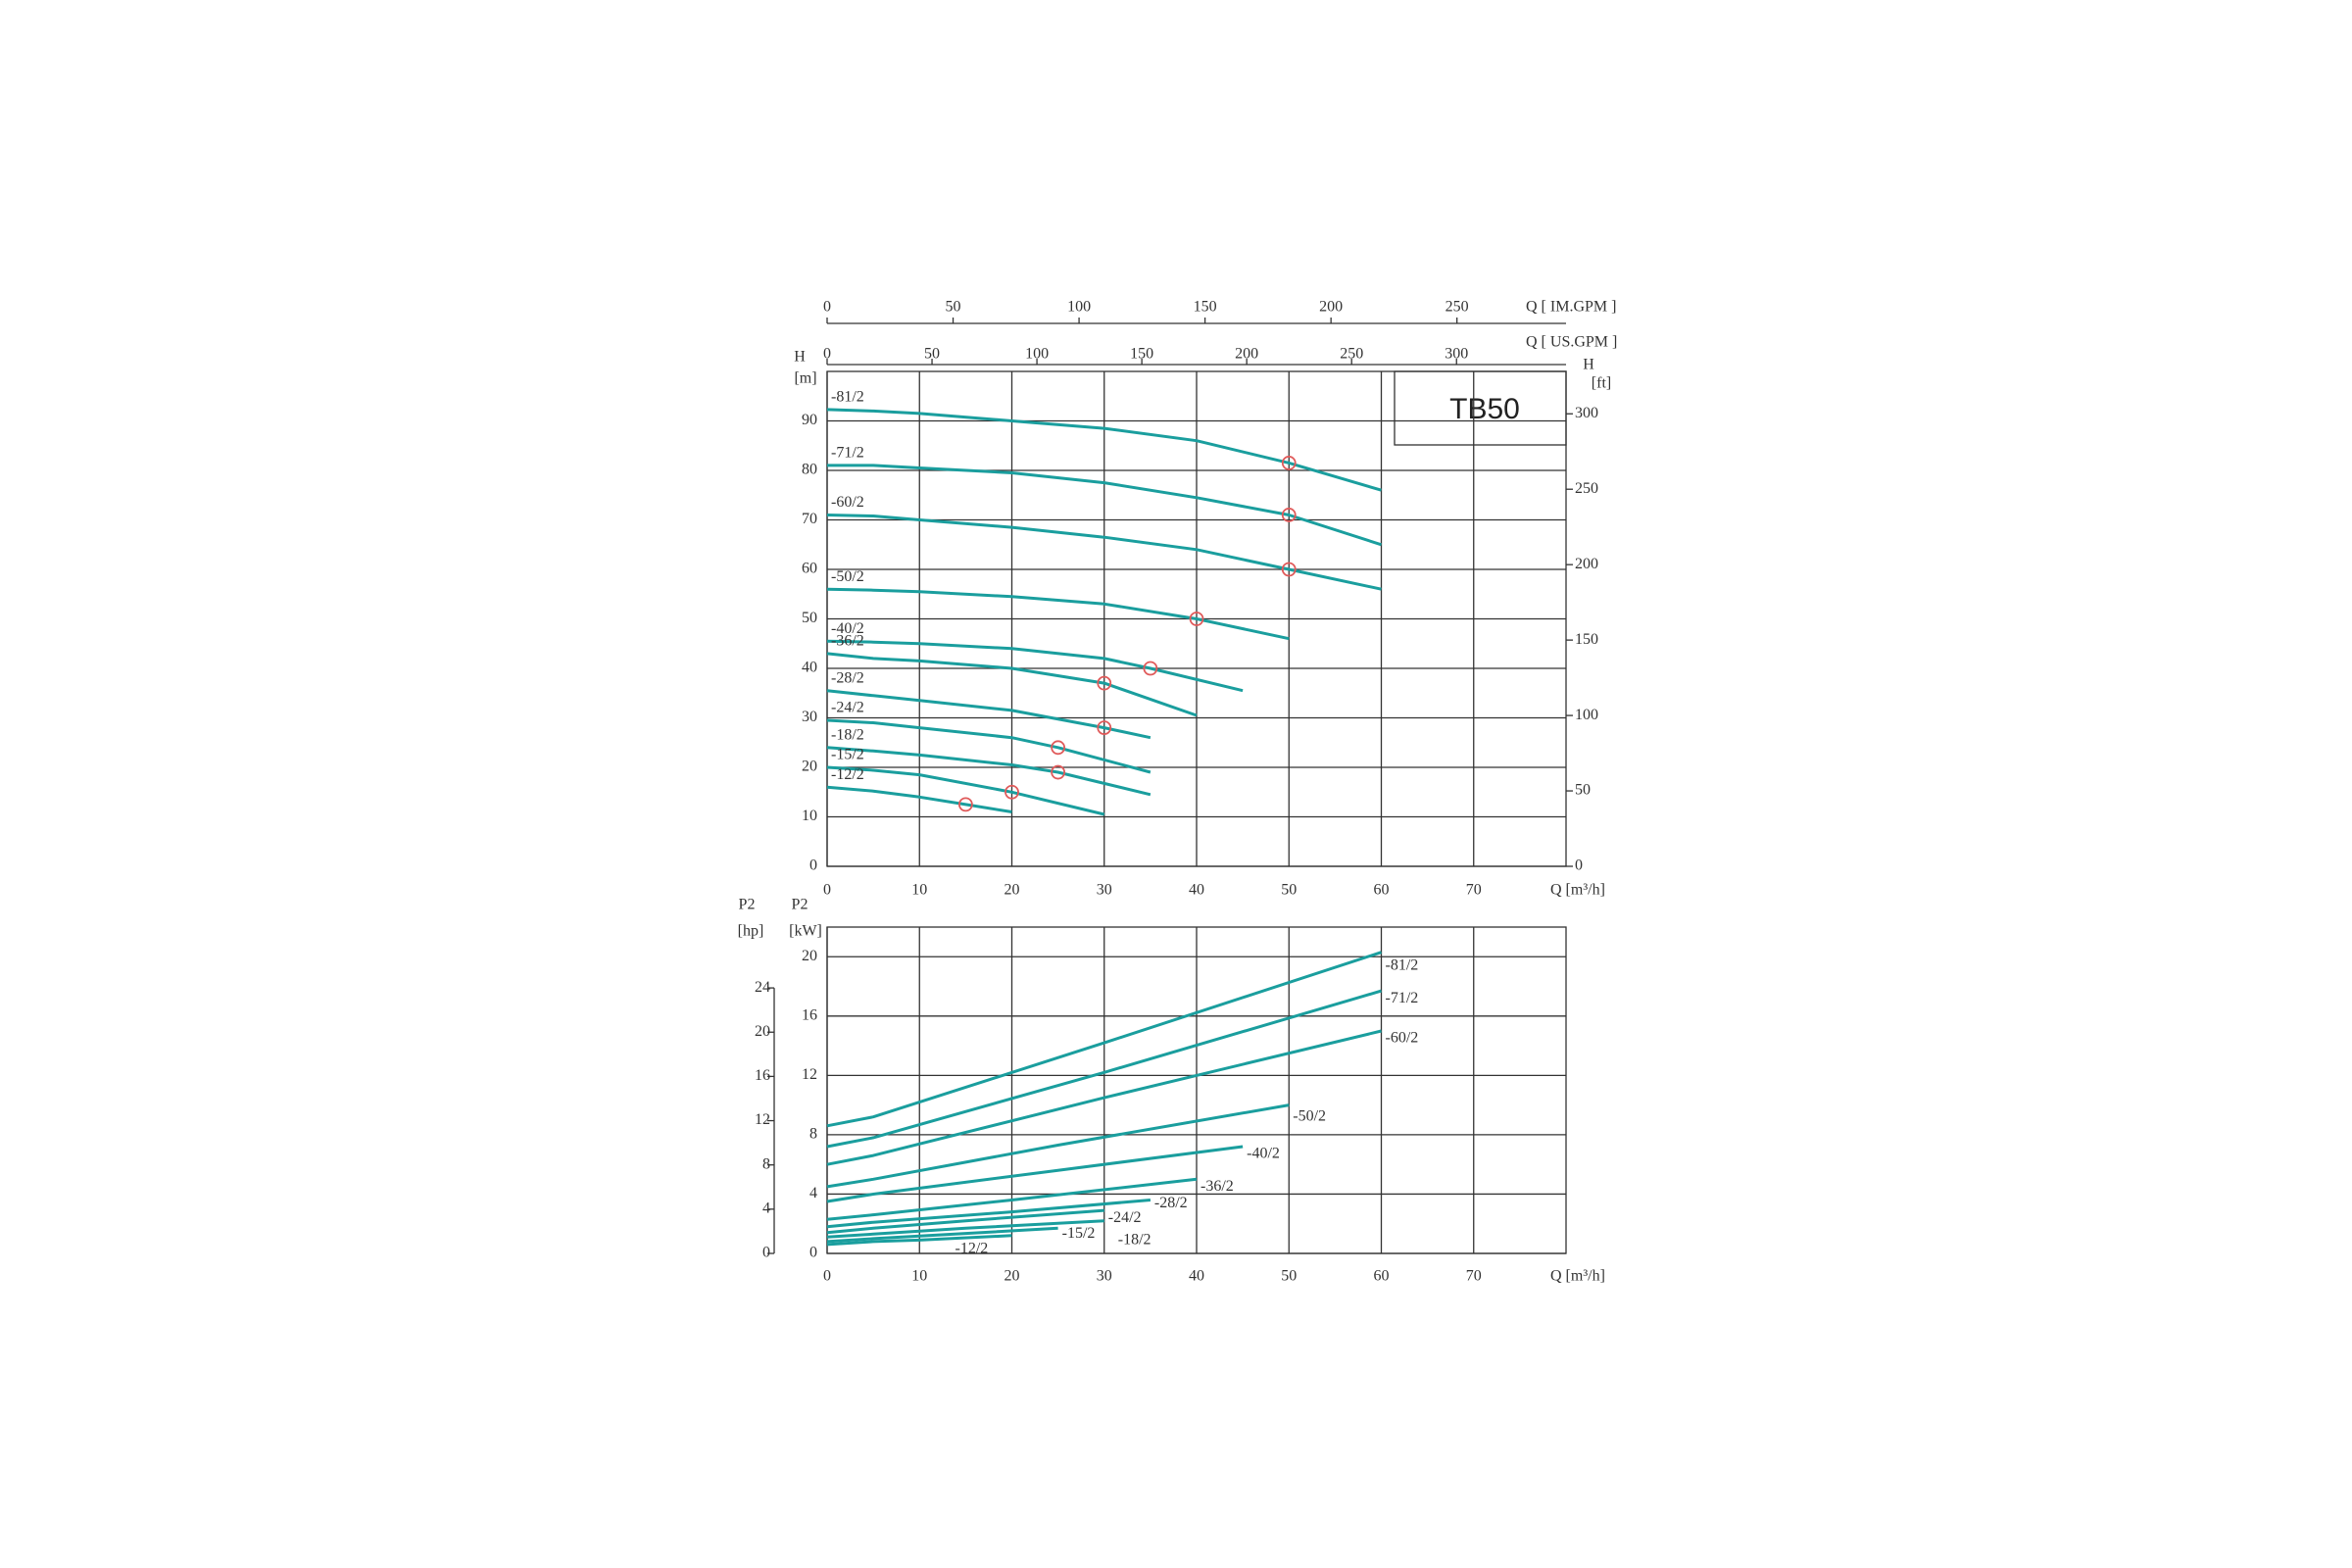  I want to click on y-tick-label: 80, so click(809, 470).